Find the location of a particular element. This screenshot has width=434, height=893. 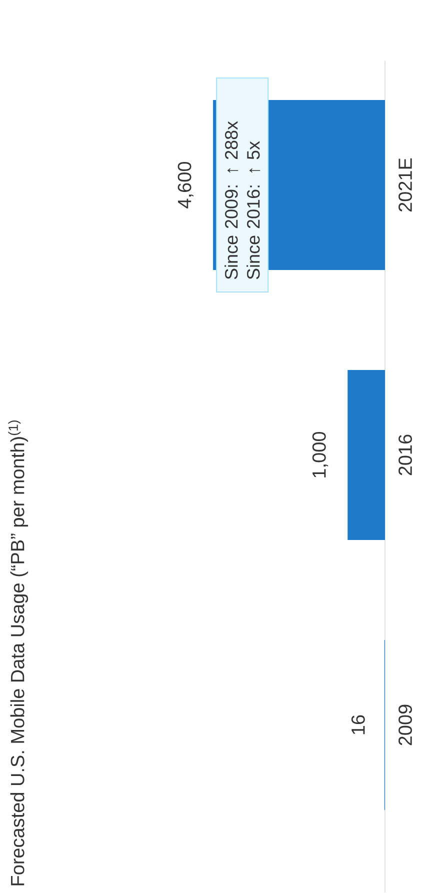

data-label: 16 is located at coordinates (358, 724).